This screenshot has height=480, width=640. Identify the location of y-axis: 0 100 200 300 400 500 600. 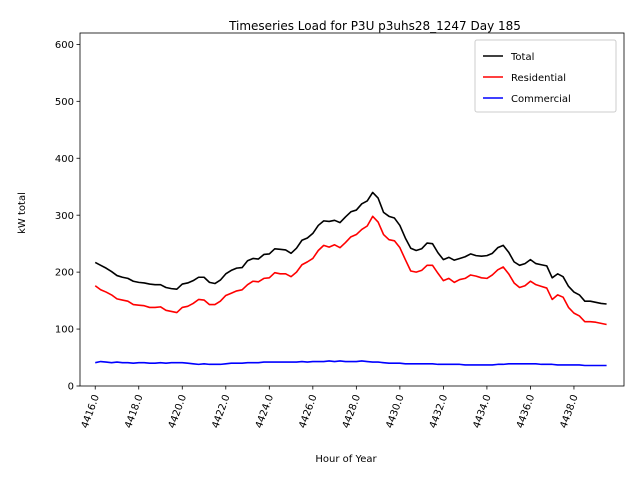
(67, 216).